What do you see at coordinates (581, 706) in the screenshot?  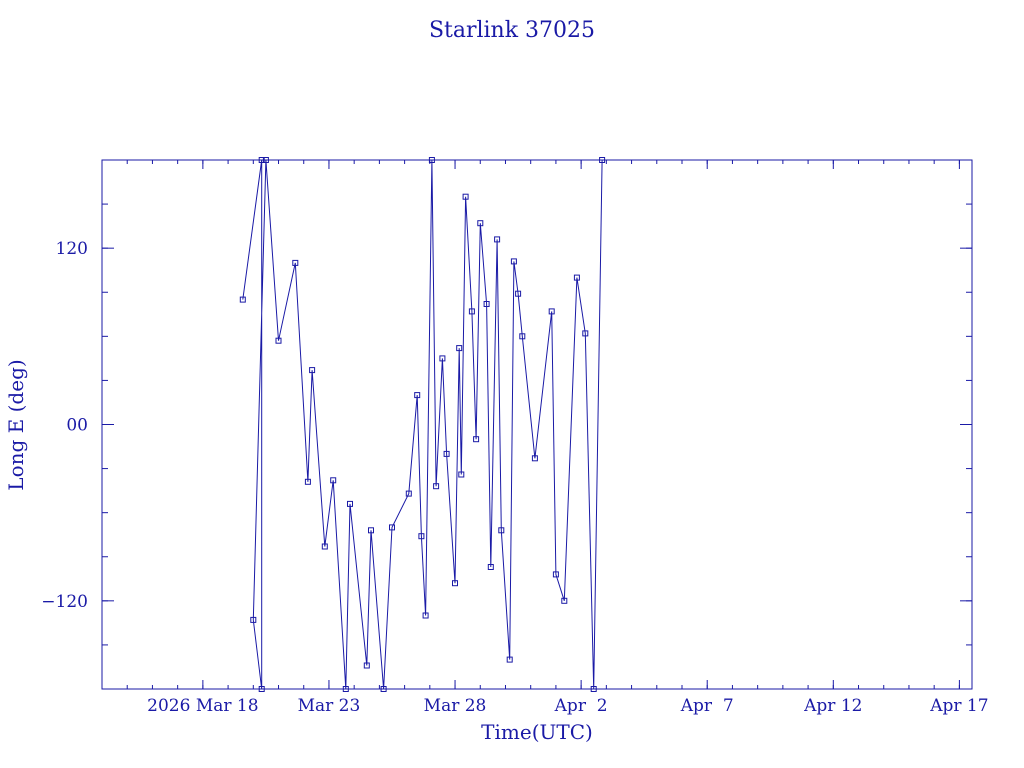 I see `x-tick-label: Apr 2` at bounding box center [581, 706].